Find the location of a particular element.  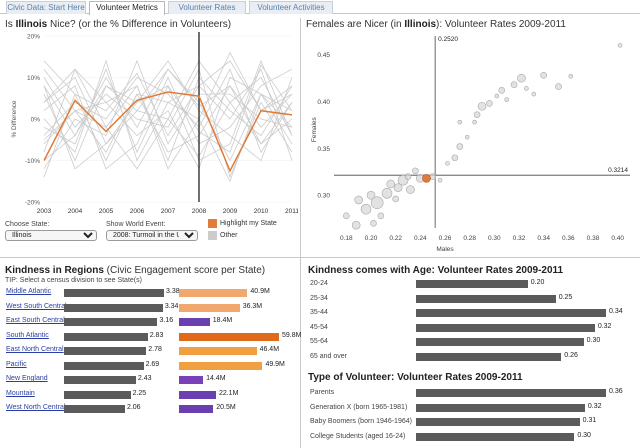

region-row: South Atlantic 2.83 is located at coordinates (86, 337).